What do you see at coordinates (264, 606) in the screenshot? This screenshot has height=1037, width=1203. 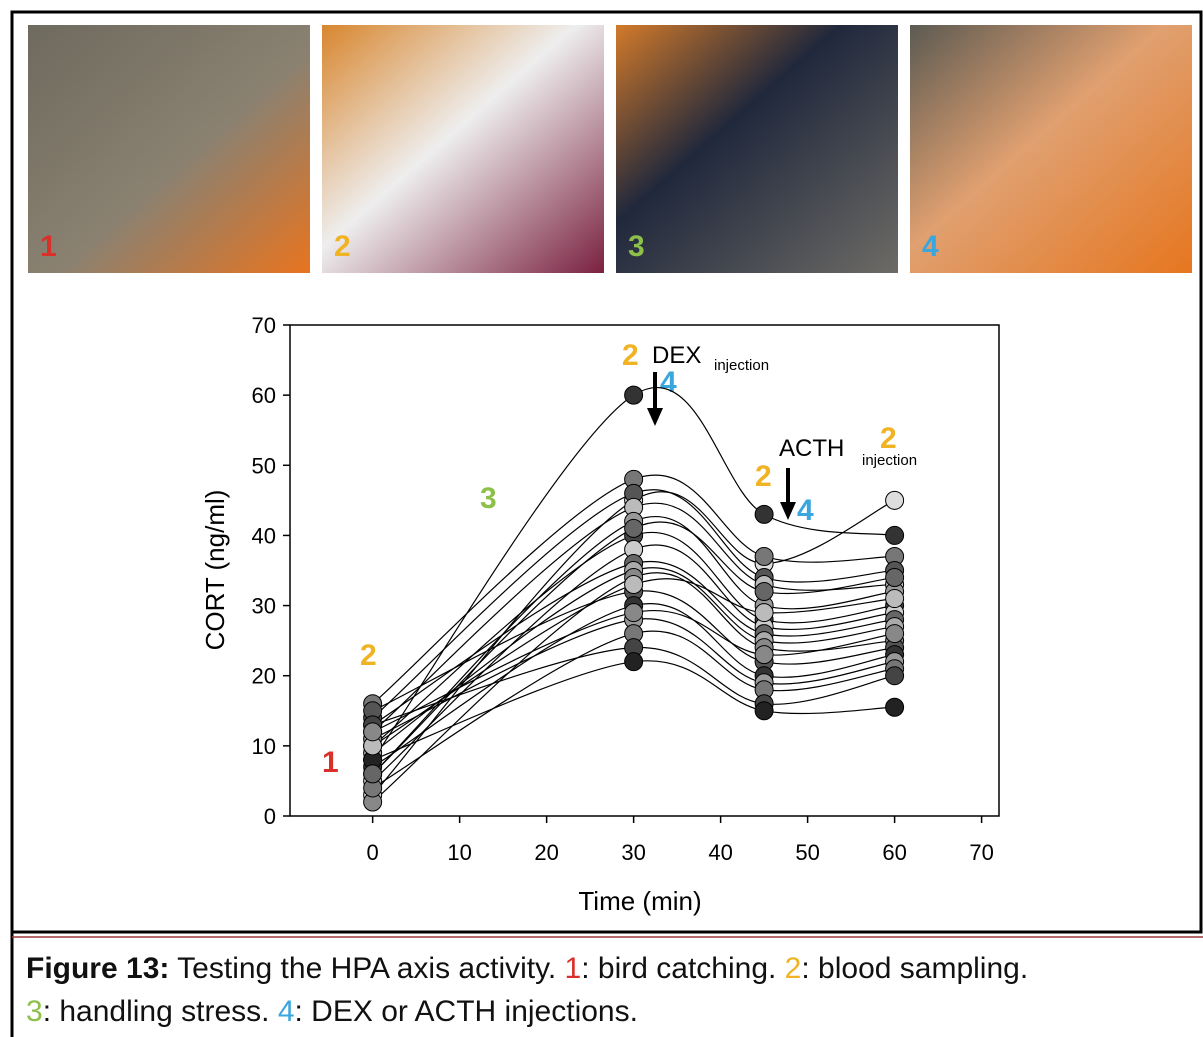 I see `y-tick-label: 30` at bounding box center [264, 606].